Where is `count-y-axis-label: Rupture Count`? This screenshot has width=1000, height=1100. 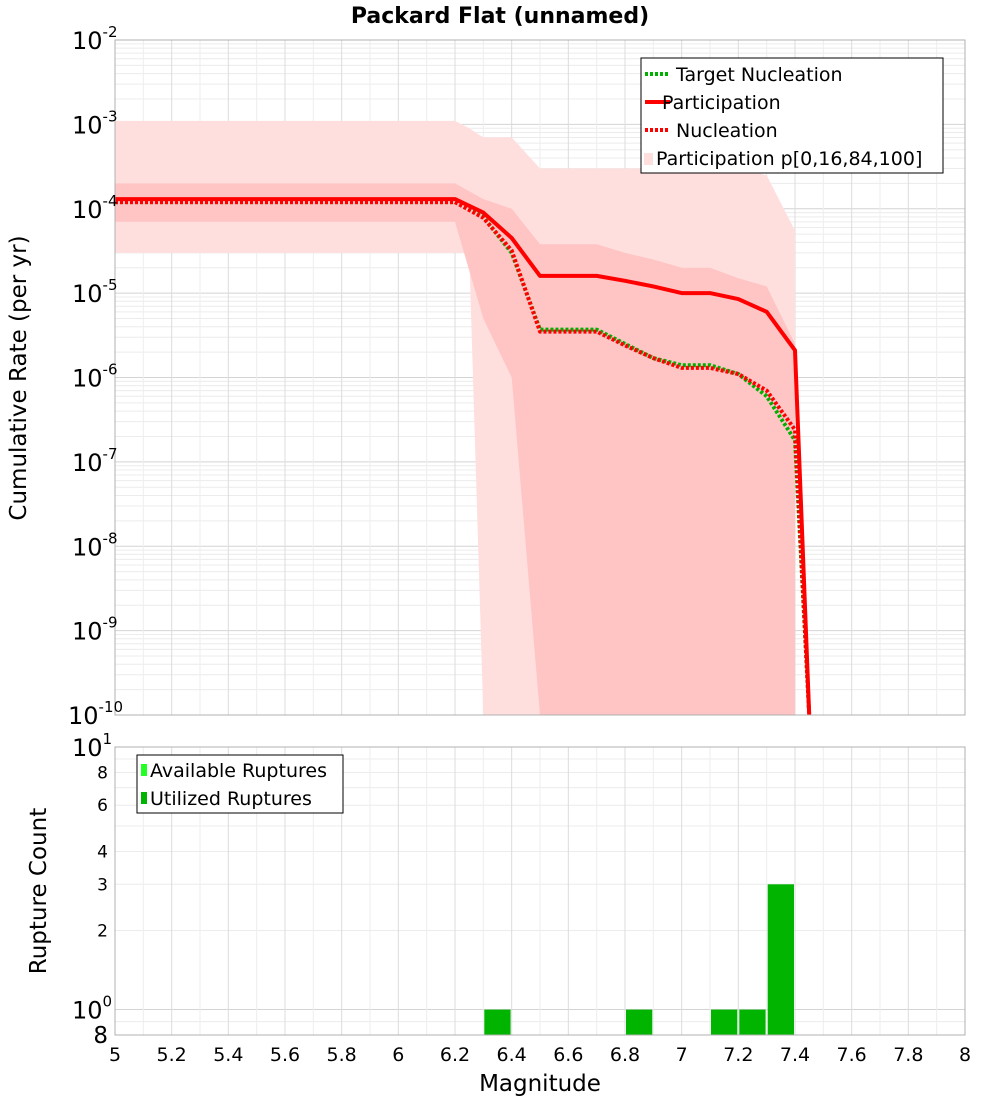 count-y-axis-label: Rupture Count is located at coordinates (39, 891).